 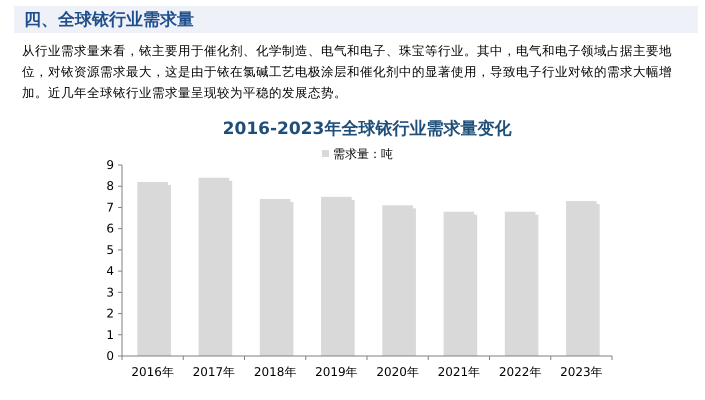 What do you see at coordinates (363, 154) in the screenshot?
I see `legend-label: 需求量：吨` at bounding box center [363, 154].